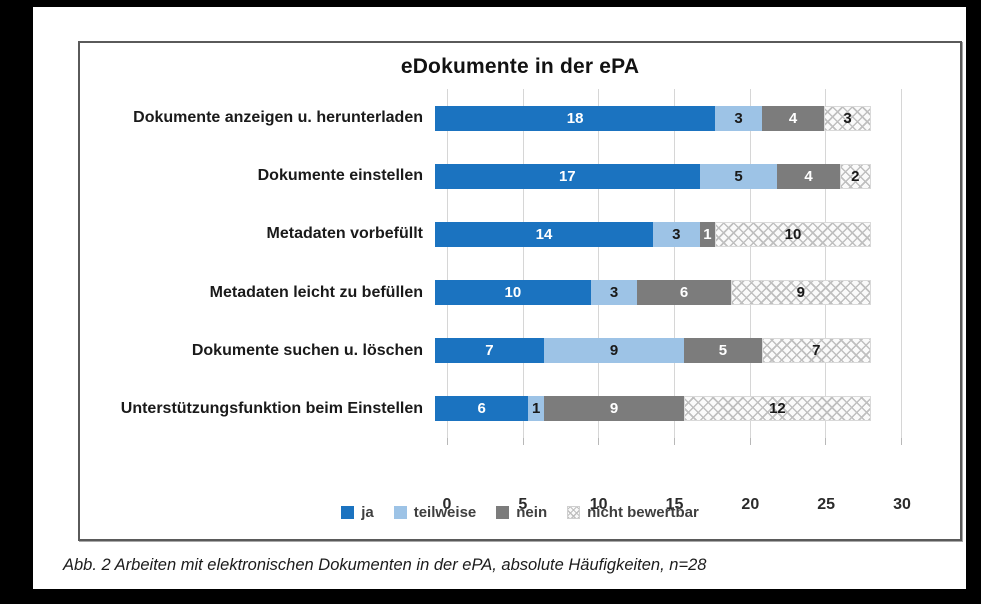 This screenshot has height=604, width=981. Describe the element at coordinates (532, 512) in the screenshot. I see `legend-label: nein` at that location.